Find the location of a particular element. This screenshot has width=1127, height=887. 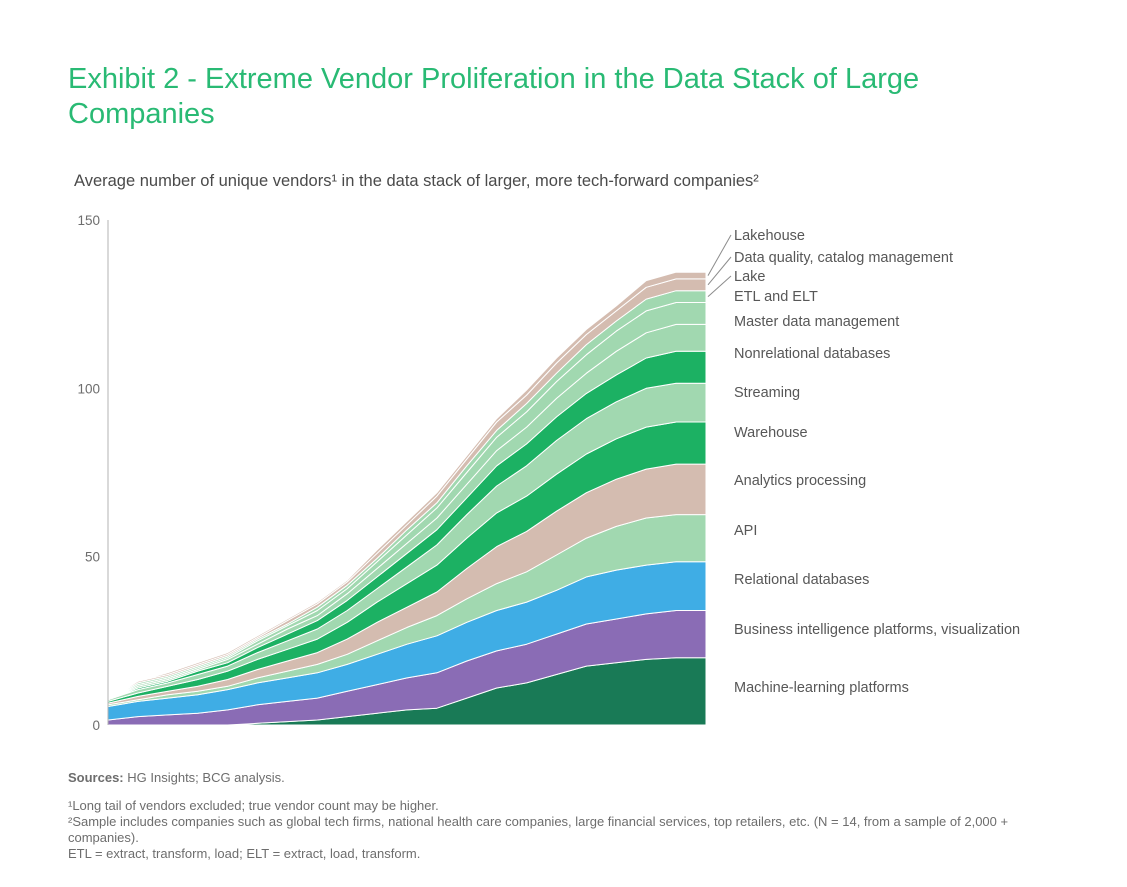

series-label: Data quality, catalog management is located at coordinates (843, 258).